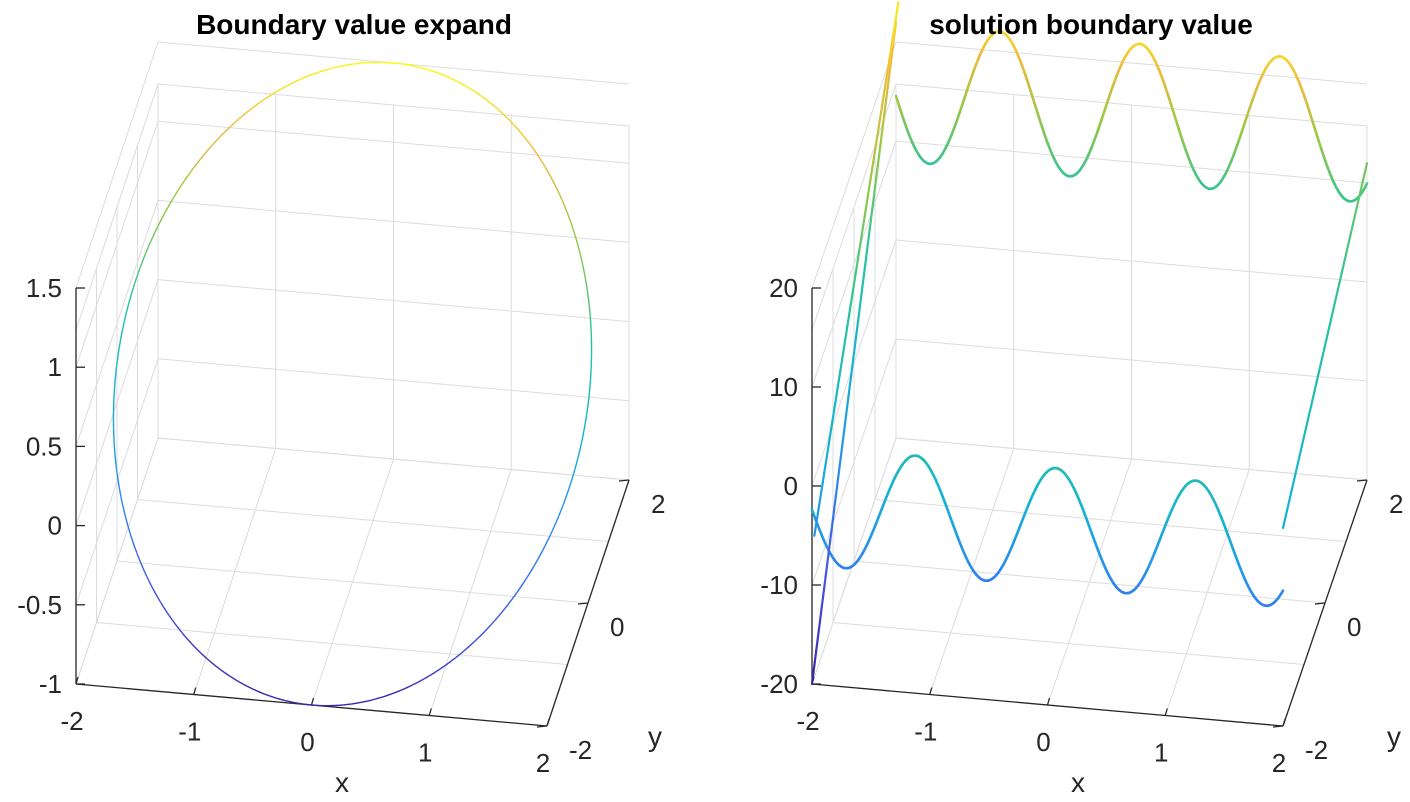 The width and height of the screenshot is (1410, 802). Describe the element at coordinates (548, 722) in the screenshot. I see `x-tick-mark` at that location.